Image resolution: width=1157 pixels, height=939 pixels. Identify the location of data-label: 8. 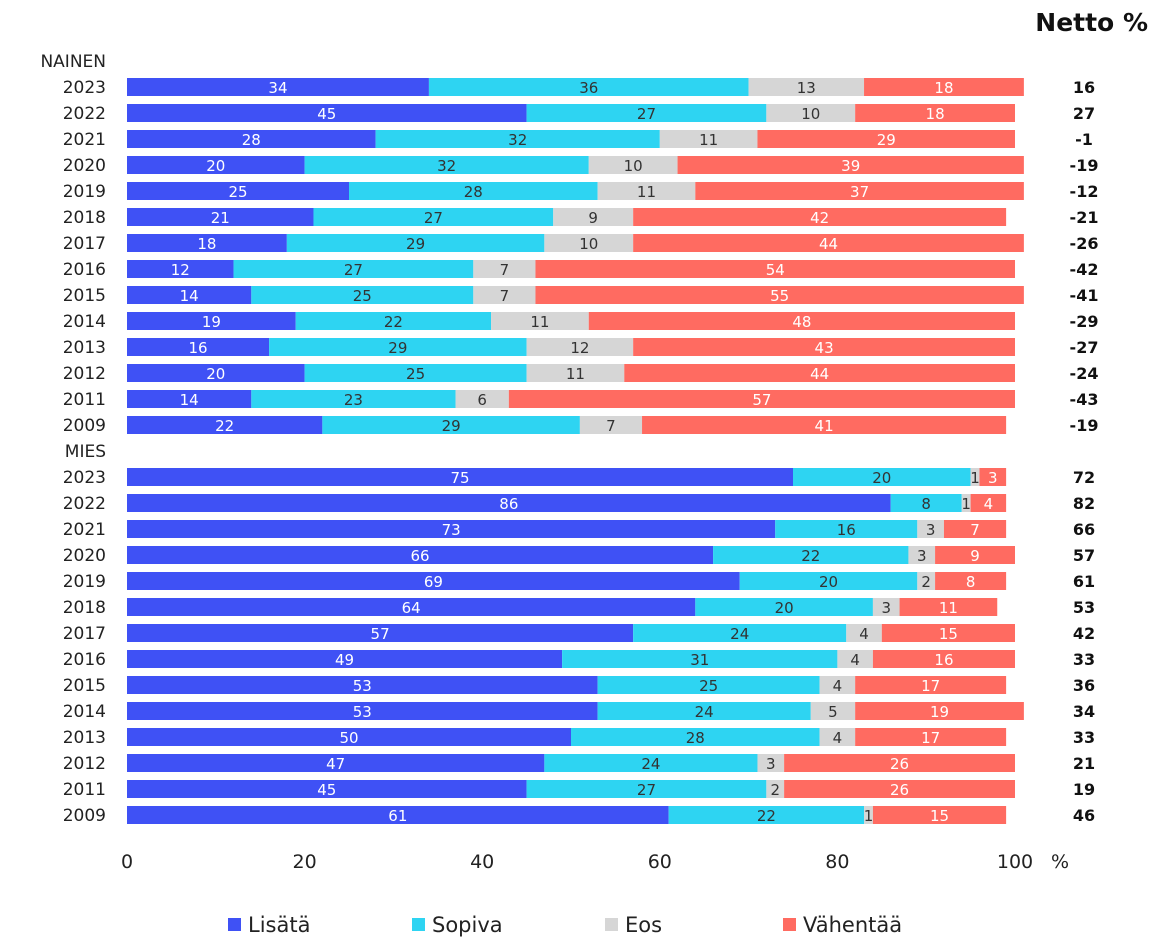
(926, 504).